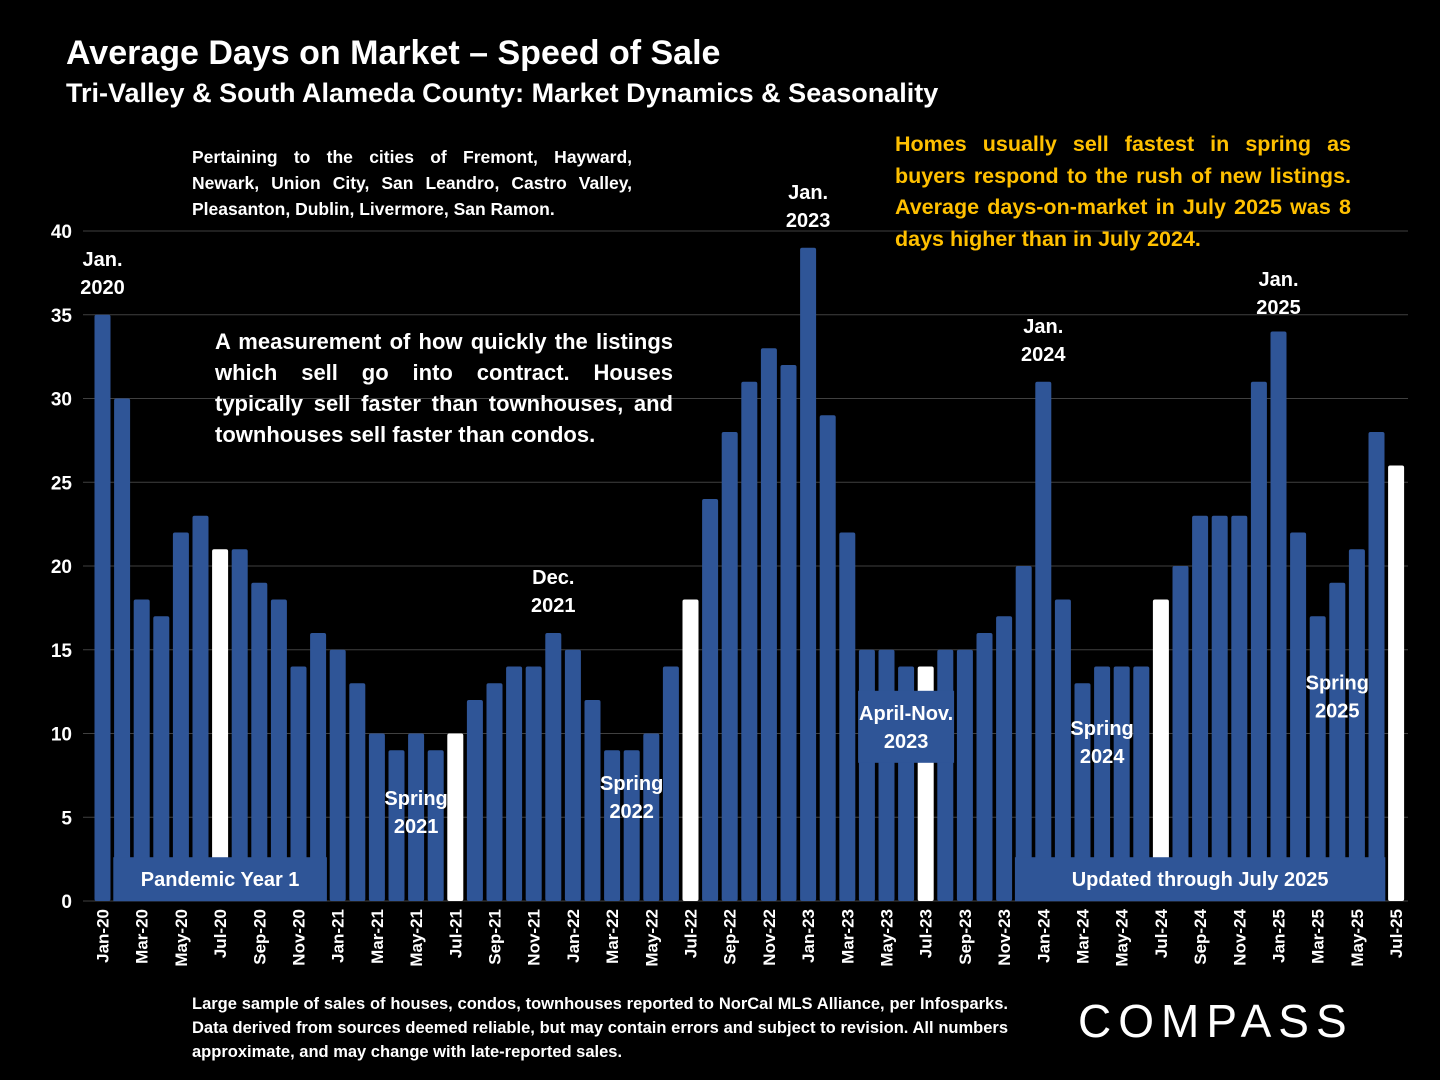 The height and width of the screenshot is (1080, 1440). I want to click on x-tick-label: Jan-20, so click(103, 936).